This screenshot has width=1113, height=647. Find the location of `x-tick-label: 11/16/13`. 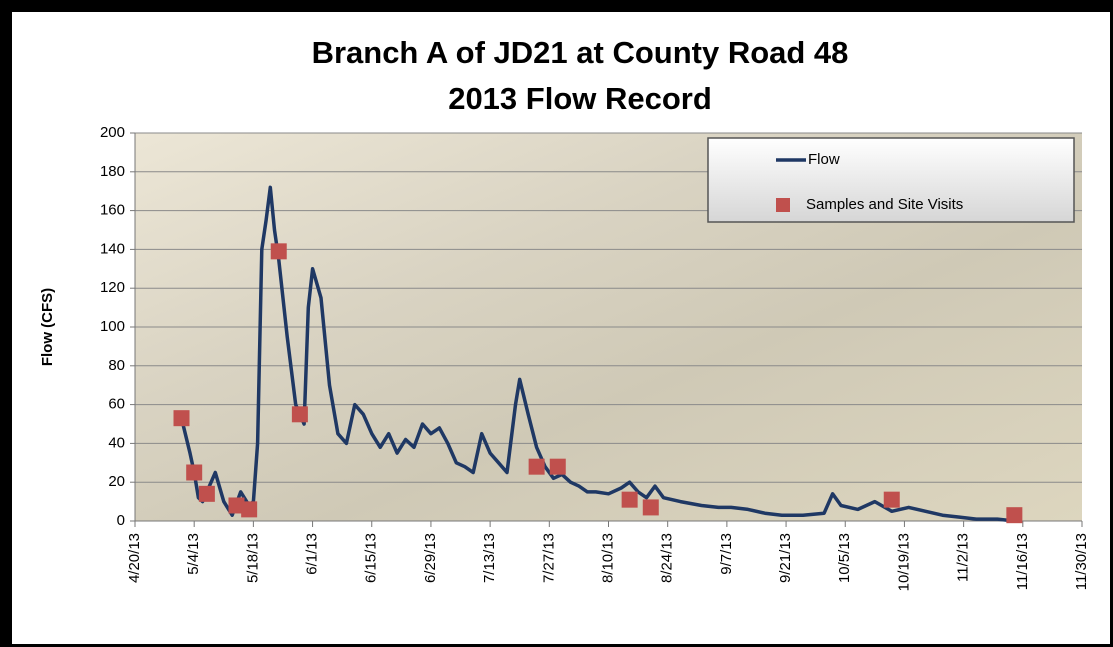

x-tick-label: 11/16/13 is located at coordinates (1022, 561).